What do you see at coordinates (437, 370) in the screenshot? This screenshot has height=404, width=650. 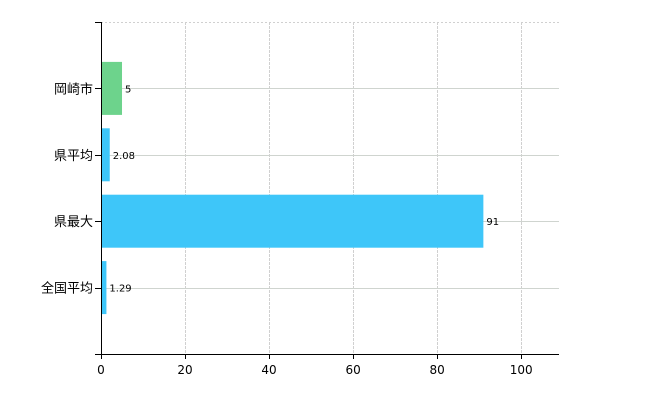 I see `x-tick-label: 80` at bounding box center [437, 370].